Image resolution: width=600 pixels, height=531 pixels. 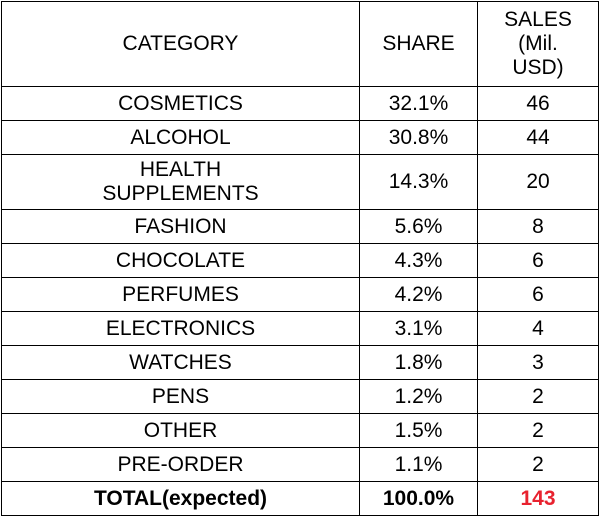 I want to click on category-cell: OTHER, so click(x=180, y=430).